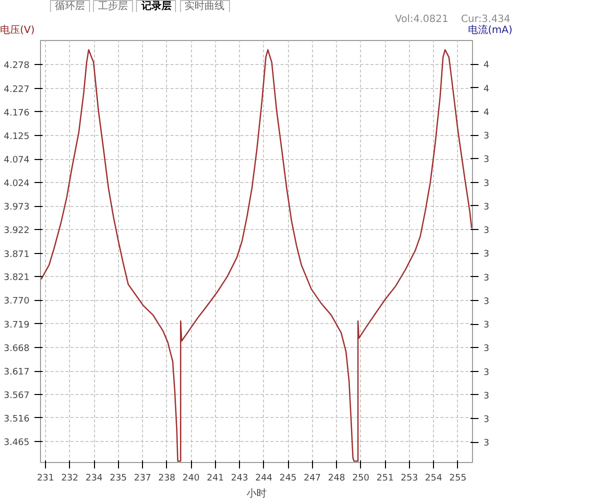  Describe the element at coordinates (17, 66) in the screenshot. I see `y-tick-label: 4.278` at that location.